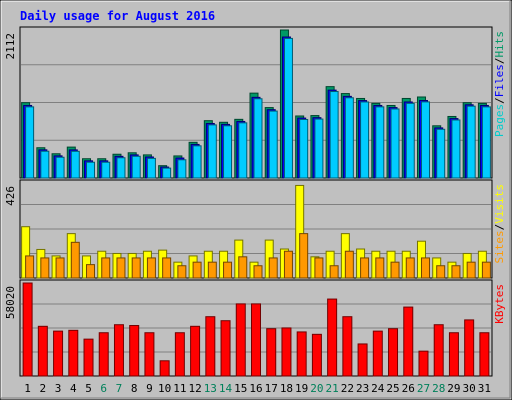  What do you see at coordinates (240, 388) in the screenshot?
I see `day-label-15: 15` at bounding box center [240, 388].